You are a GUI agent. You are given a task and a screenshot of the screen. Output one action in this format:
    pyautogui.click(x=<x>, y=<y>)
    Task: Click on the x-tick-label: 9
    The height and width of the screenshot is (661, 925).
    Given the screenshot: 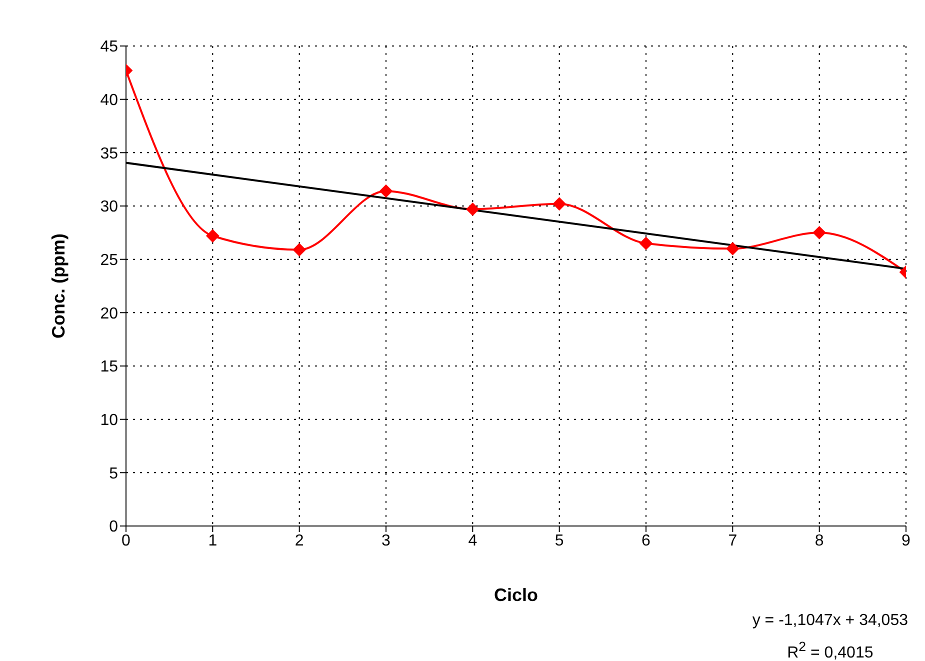 What is the action you would take?
    pyautogui.click(x=906, y=541)
    